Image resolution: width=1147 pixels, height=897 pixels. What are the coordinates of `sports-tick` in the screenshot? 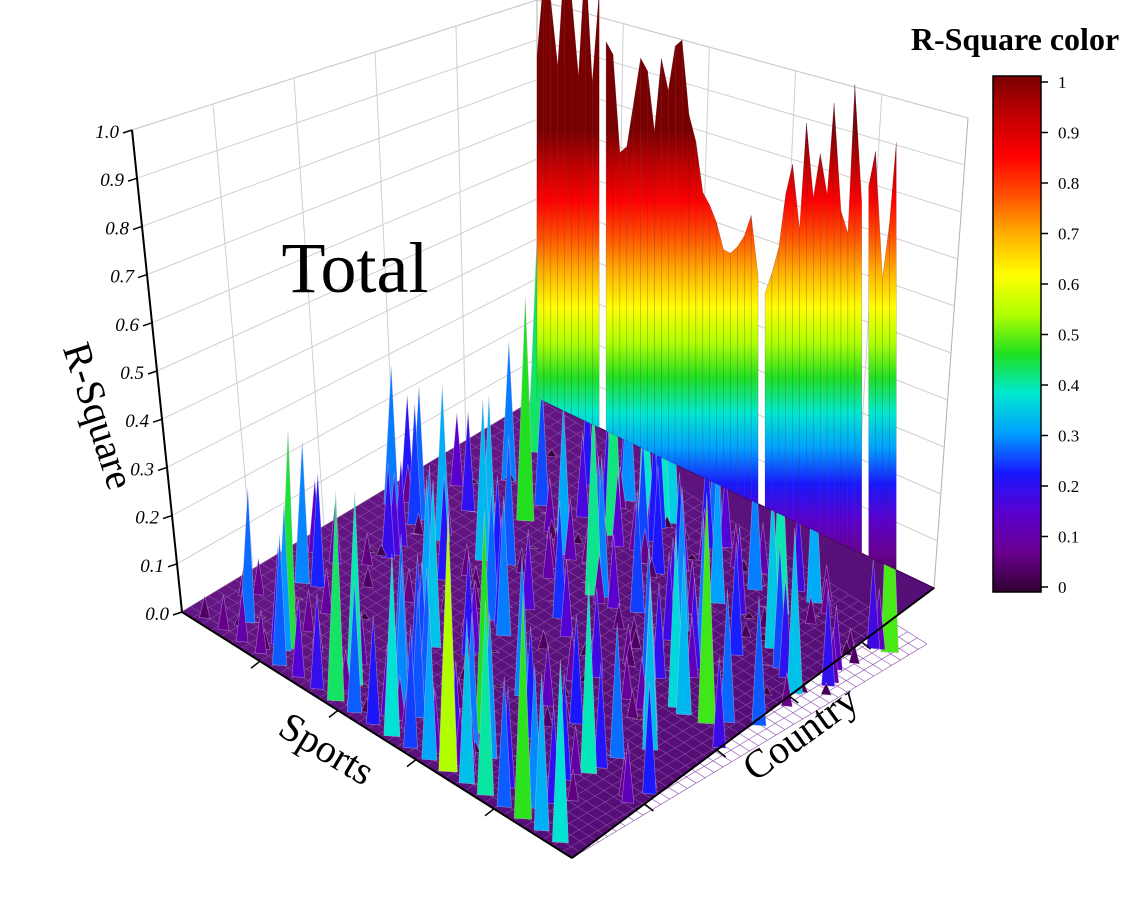 It's located at (489, 812).